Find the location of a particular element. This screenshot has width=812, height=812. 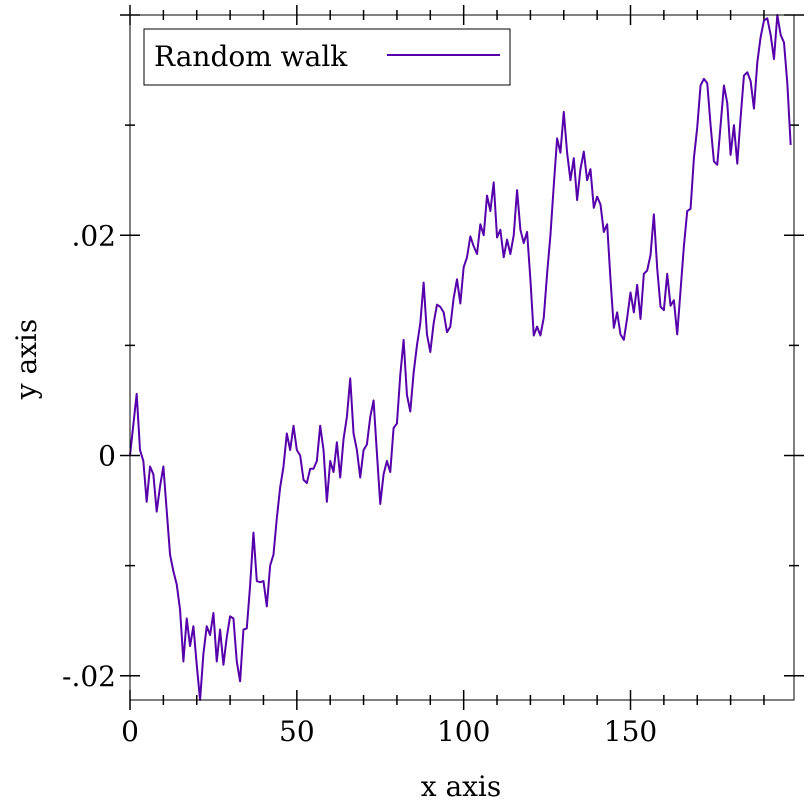

legend: Random walk is located at coordinates (327, 57).